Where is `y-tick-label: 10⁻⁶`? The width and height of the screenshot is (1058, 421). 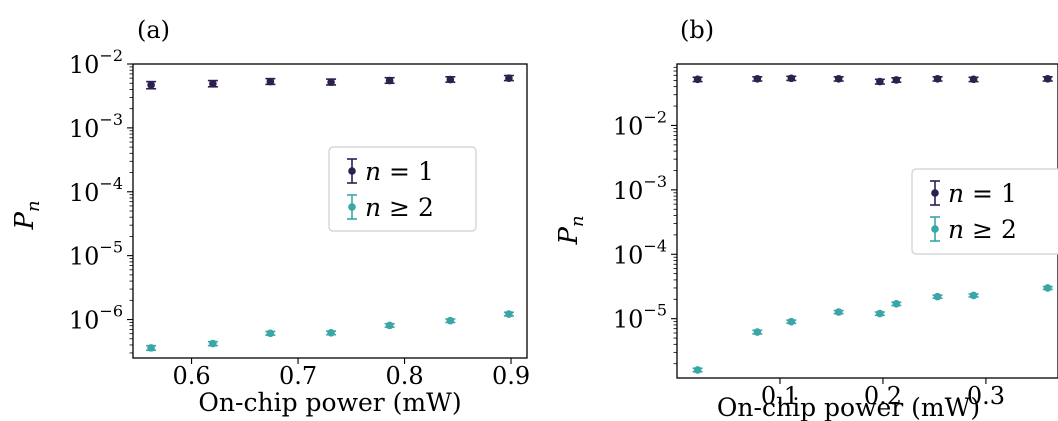
y-tick-label: 10⁻⁶ is located at coordinates (96, 318).